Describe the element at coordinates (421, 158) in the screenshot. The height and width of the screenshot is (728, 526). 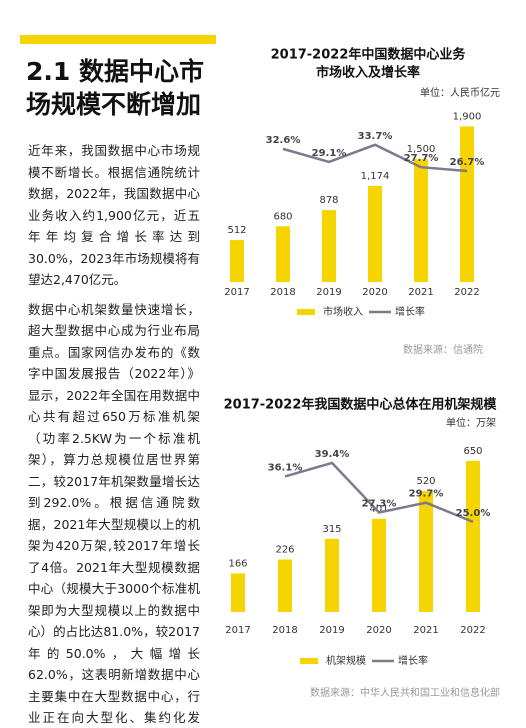
I see `line-value-label: 27.7%` at that location.